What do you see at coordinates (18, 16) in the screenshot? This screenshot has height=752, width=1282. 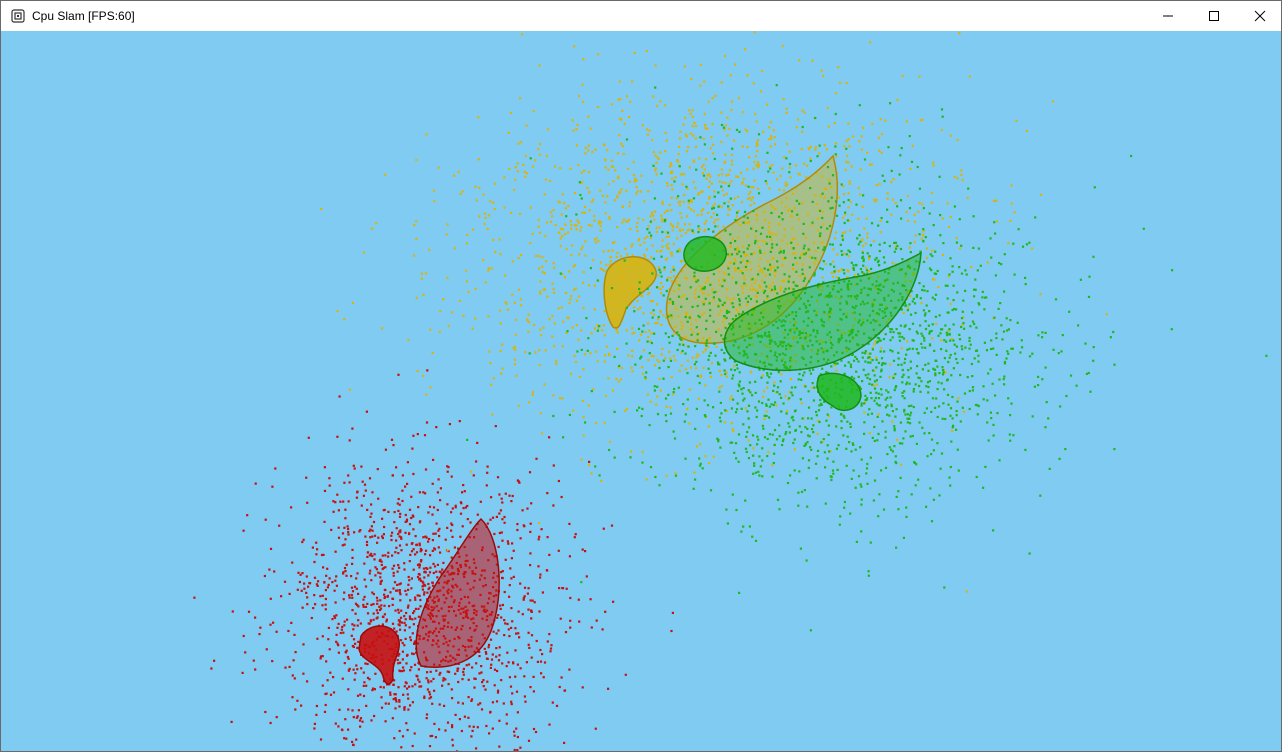 I see `app-window-icon` at bounding box center [18, 16].